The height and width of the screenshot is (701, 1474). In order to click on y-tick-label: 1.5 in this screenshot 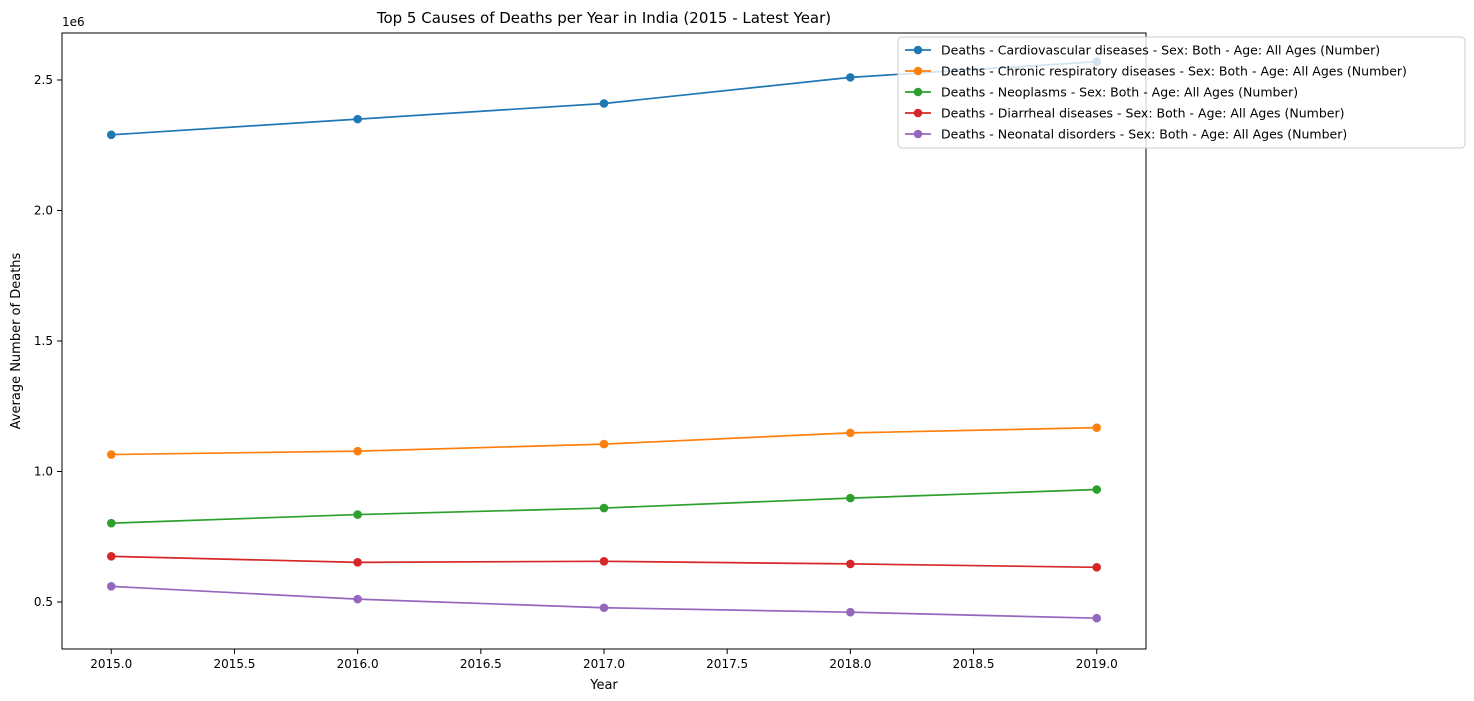, I will do `click(43, 341)`.